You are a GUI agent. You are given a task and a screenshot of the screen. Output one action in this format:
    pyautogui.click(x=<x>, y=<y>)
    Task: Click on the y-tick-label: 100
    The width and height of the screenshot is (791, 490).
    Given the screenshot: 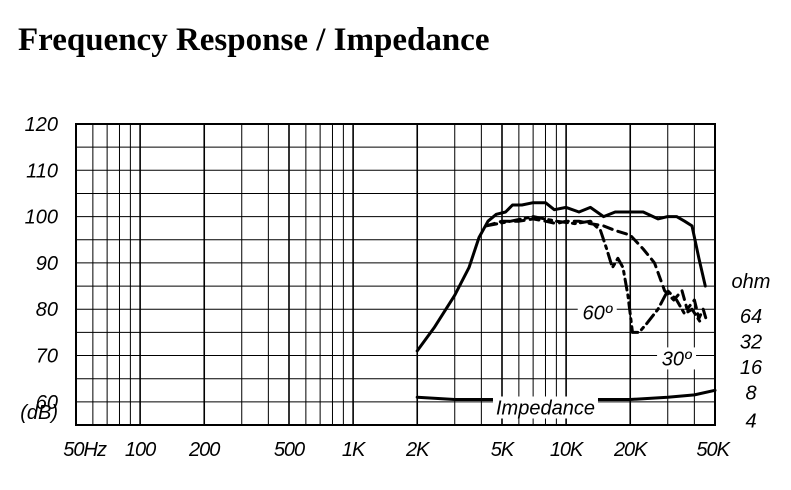 What is the action you would take?
    pyautogui.click(x=41, y=218)
    